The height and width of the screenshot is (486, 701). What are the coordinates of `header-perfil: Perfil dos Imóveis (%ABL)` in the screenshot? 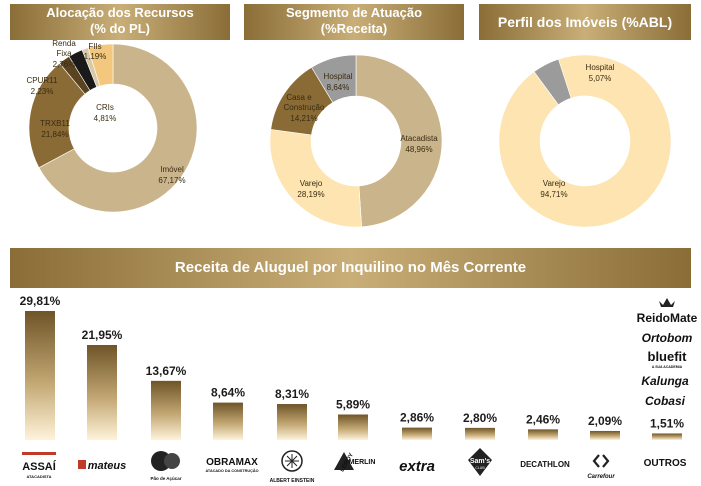 It's located at (585, 22).